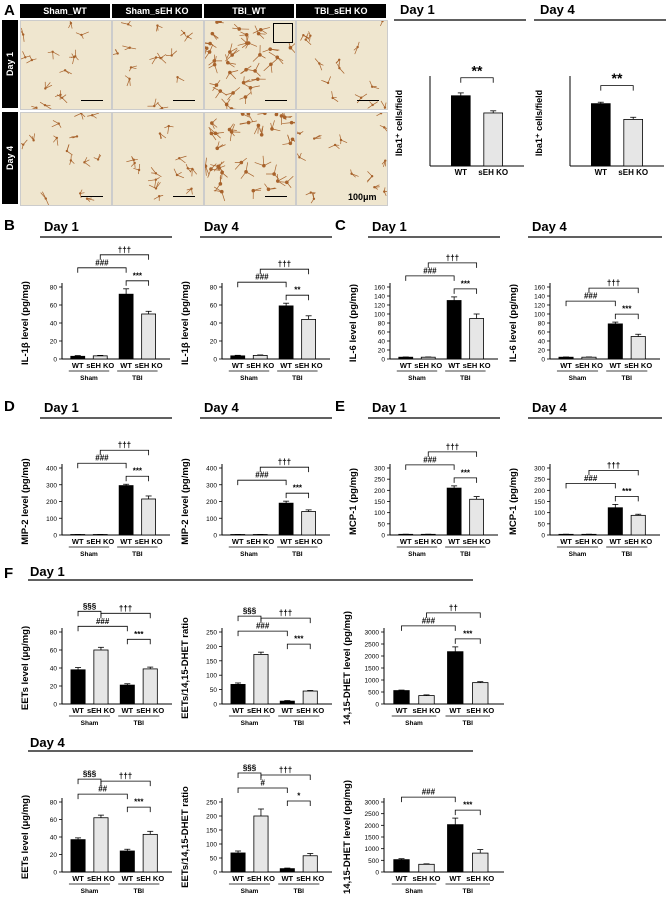 The image size is (670, 900). I want to click on y-tick-label: 50, so click(382, 524).